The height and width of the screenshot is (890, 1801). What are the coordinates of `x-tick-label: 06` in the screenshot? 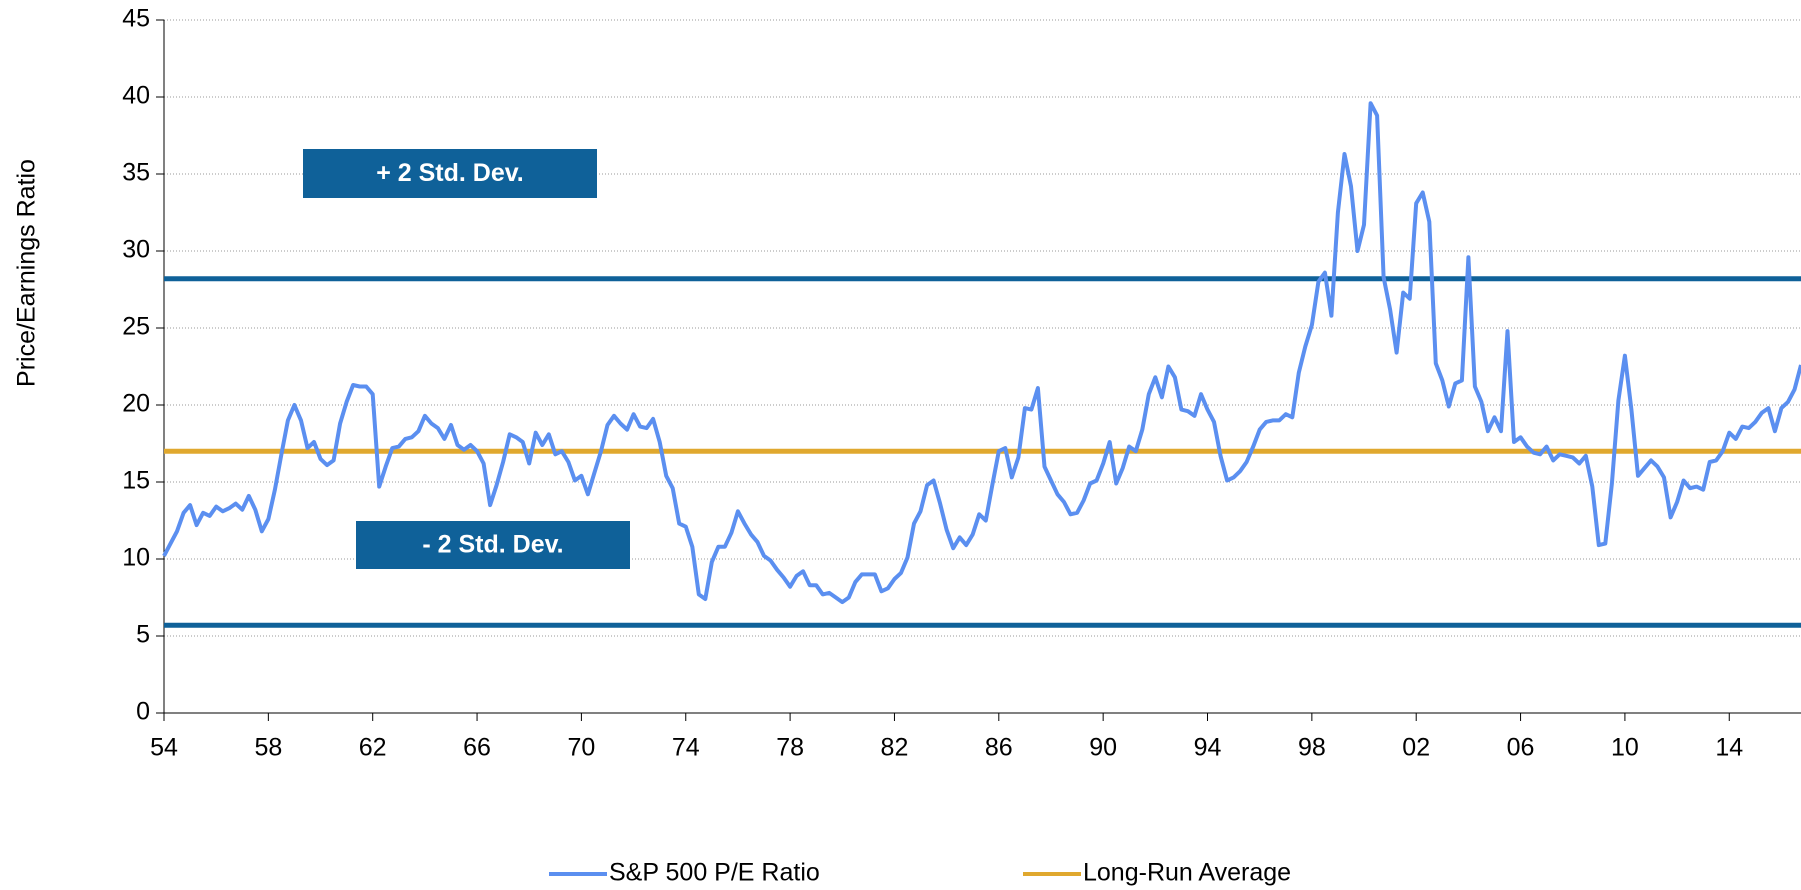 It's located at (1521, 748).